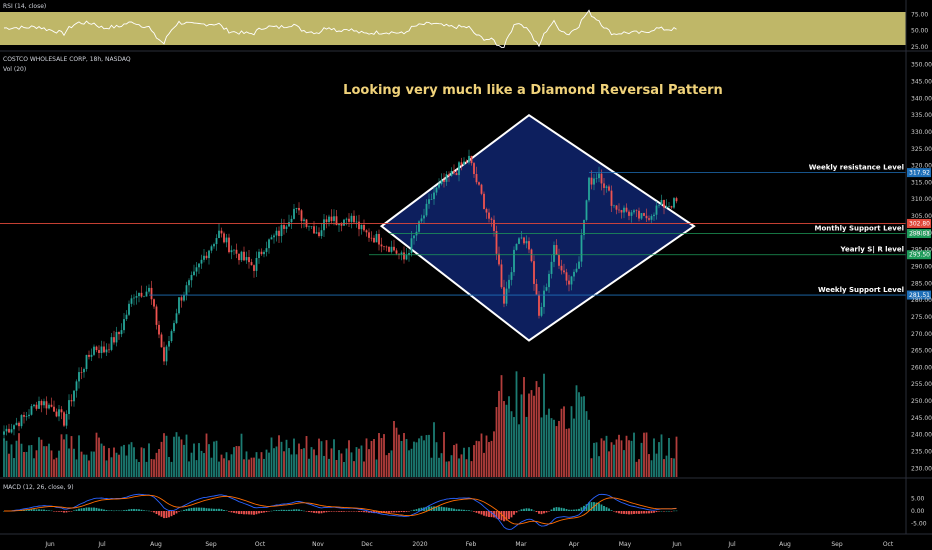  Describe the element at coordinates (521, 544) in the screenshot. I see `time-tick-label: Mar` at that location.